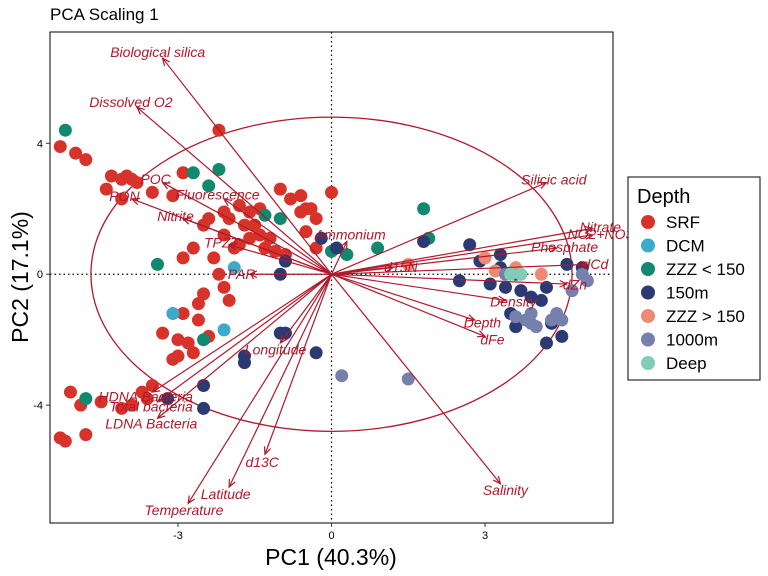 The height and width of the screenshot is (576, 768). What do you see at coordinates (648, 245) in the screenshot?
I see `legend-swatch-dcm` at bounding box center [648, 245].